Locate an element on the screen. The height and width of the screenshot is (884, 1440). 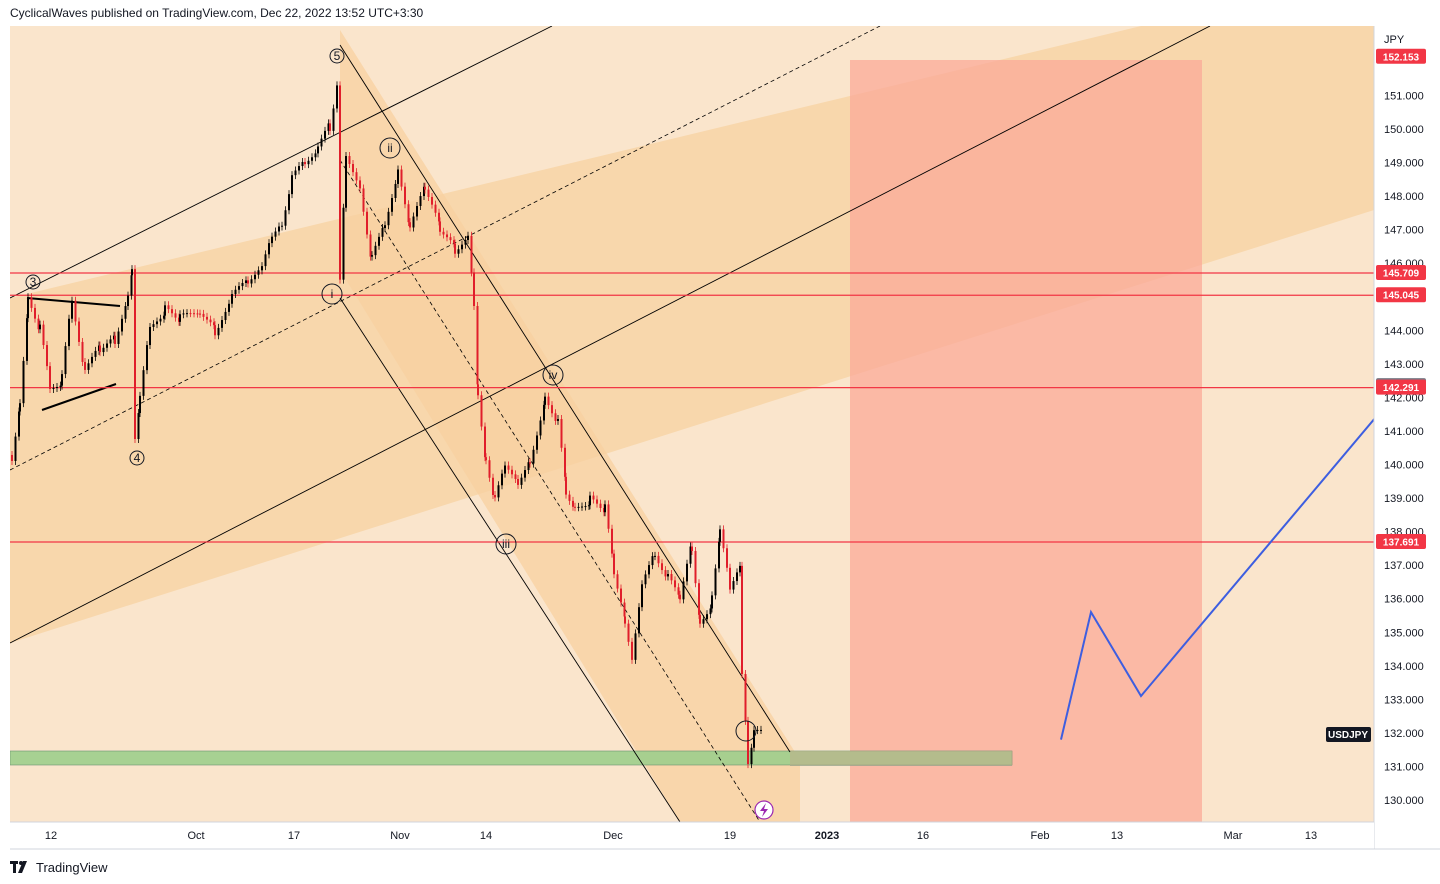
price-tick-4: 134.000 is located at coordinates (1404, 667).